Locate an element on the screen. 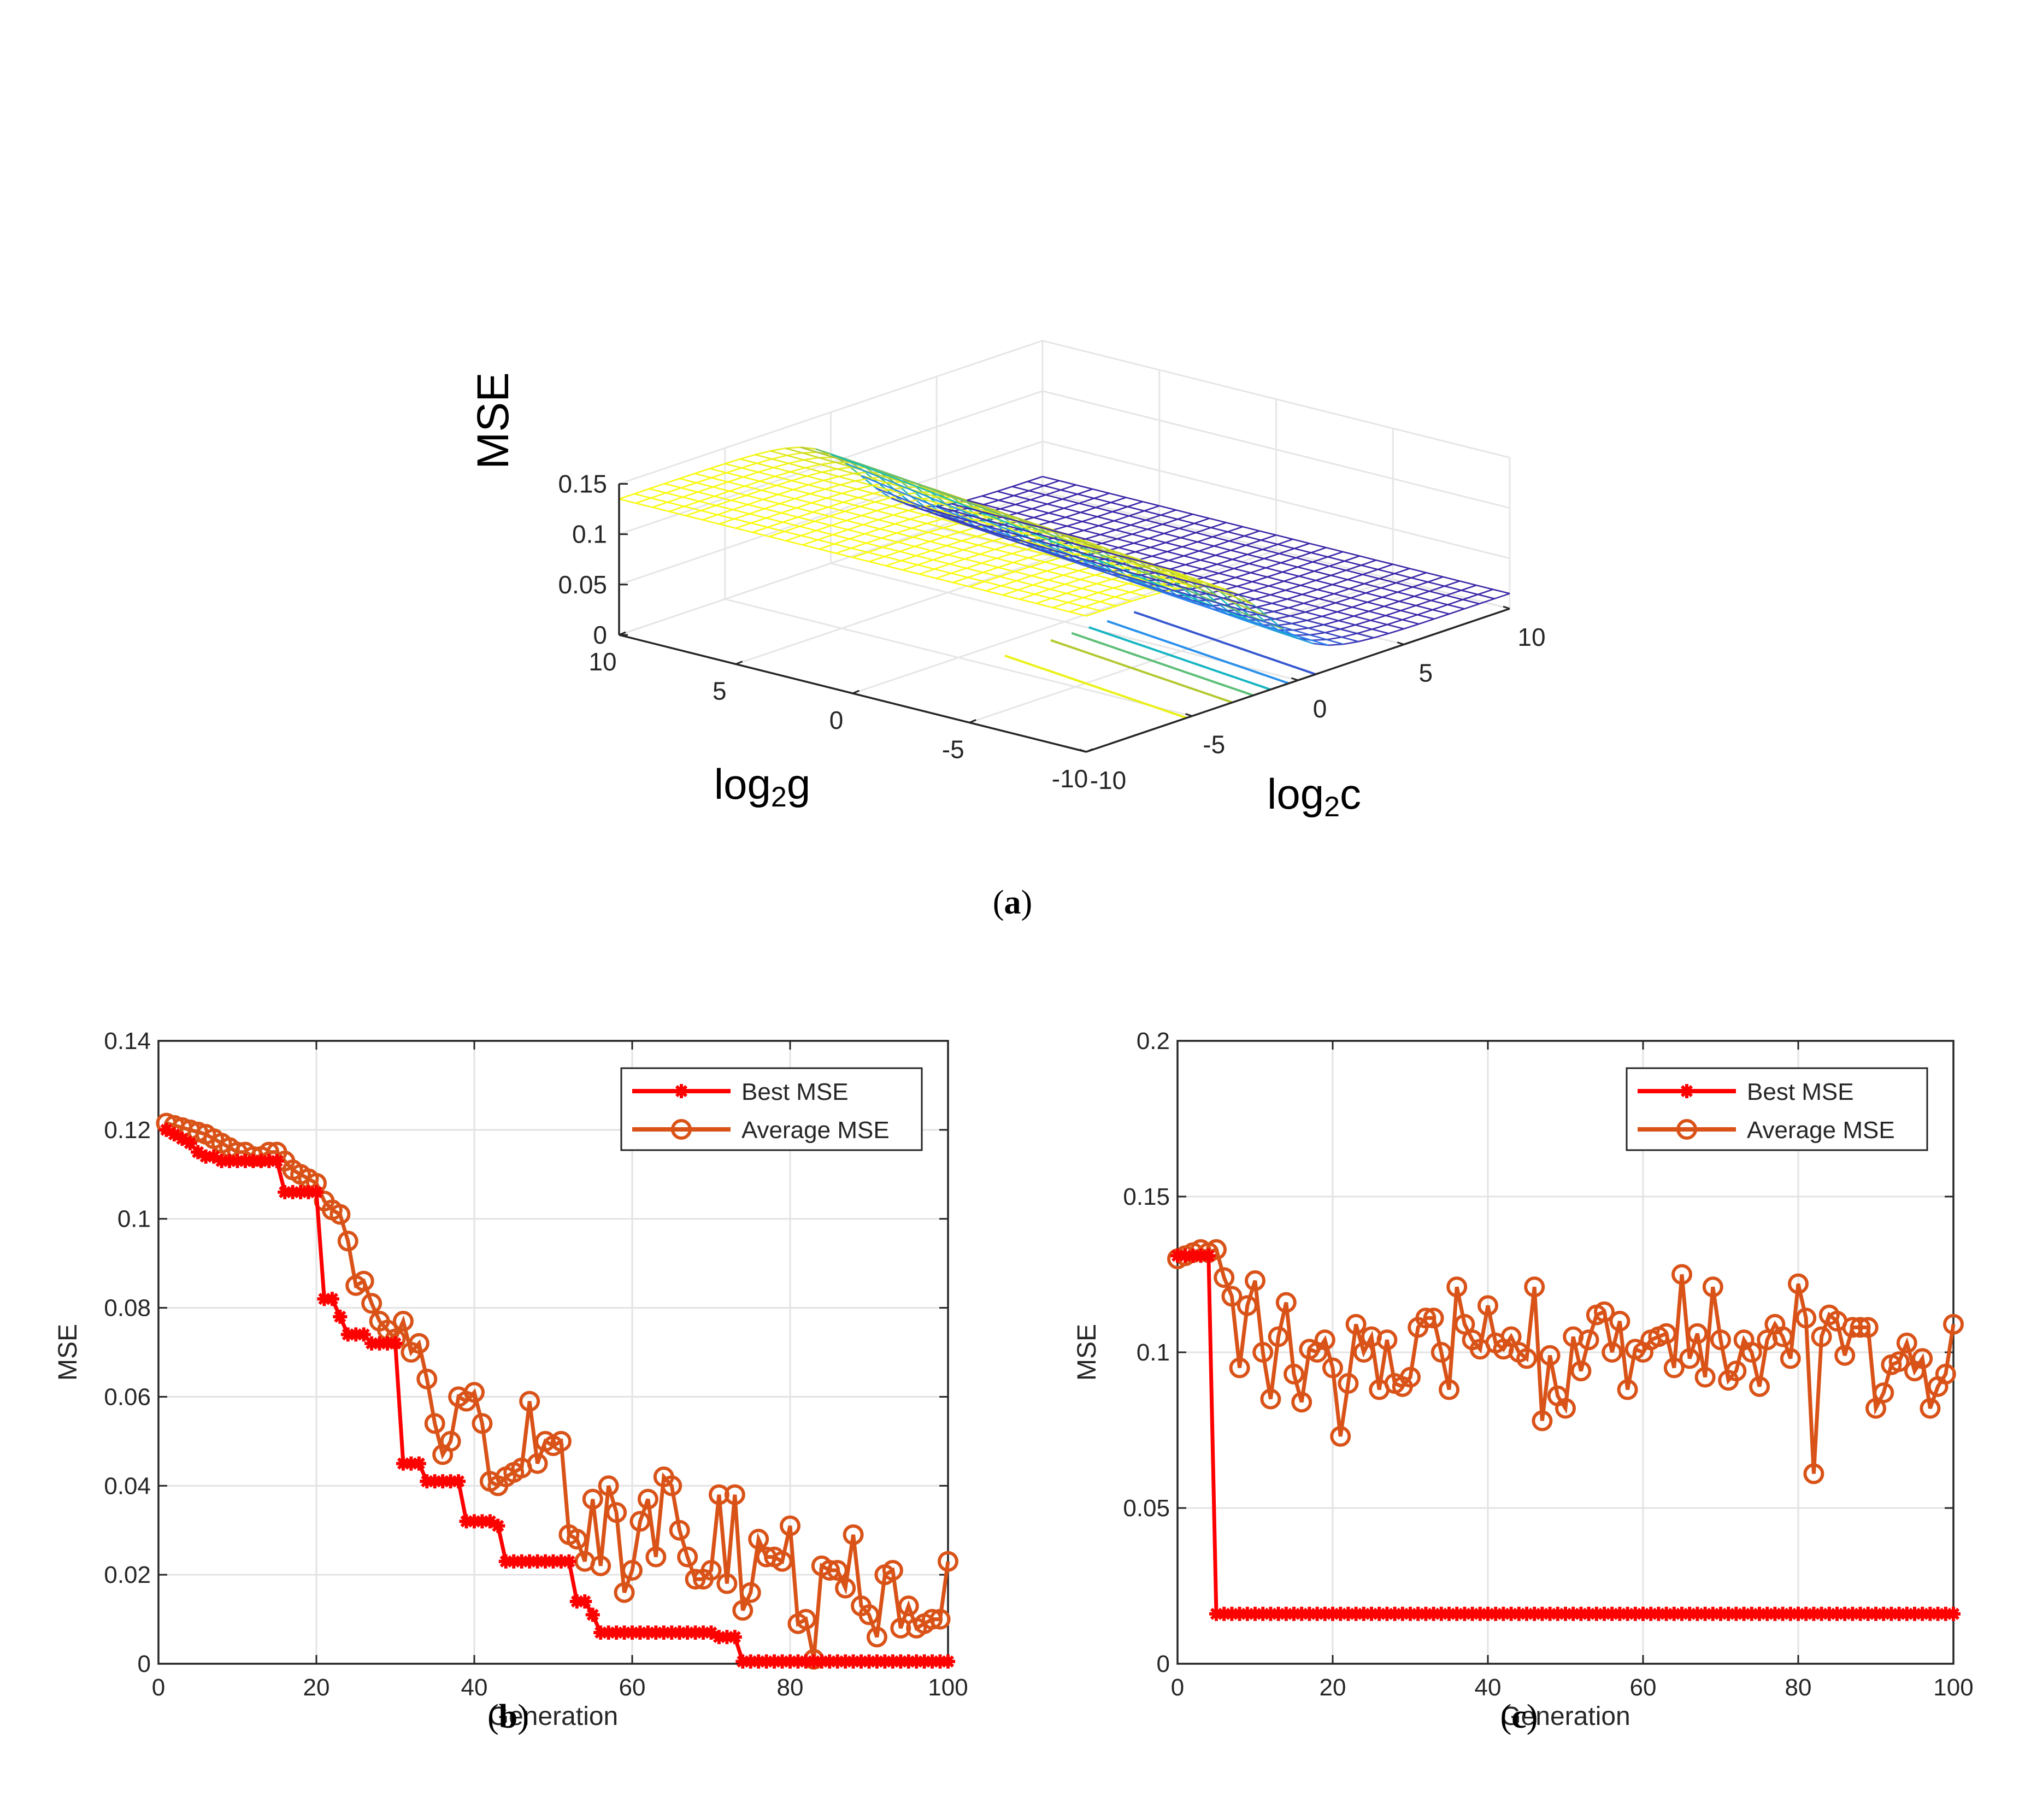 This screenshot has width=2025, height=1820. y-tick-label: 0.2 is located at coordinates (1153, 1041).